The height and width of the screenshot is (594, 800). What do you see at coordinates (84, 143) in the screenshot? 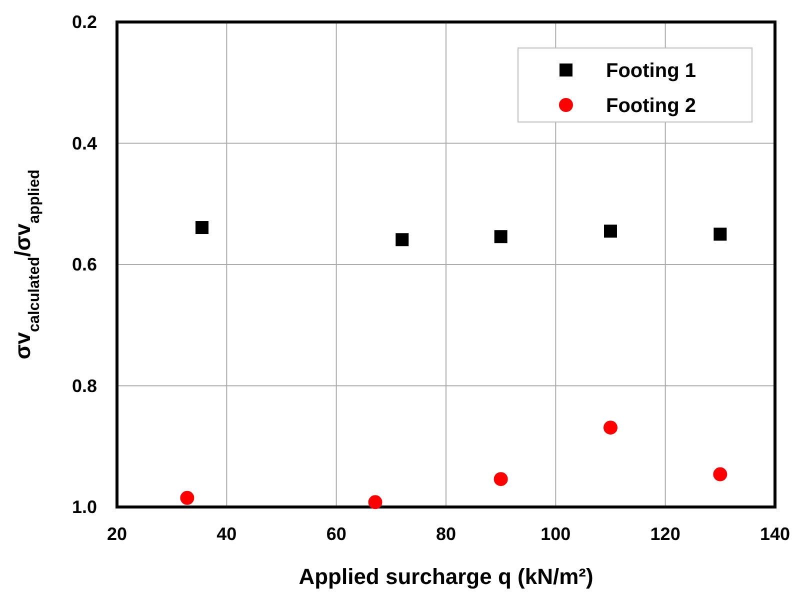
I see `y-tick-label: 0.4` at bounding box center [84, 143].